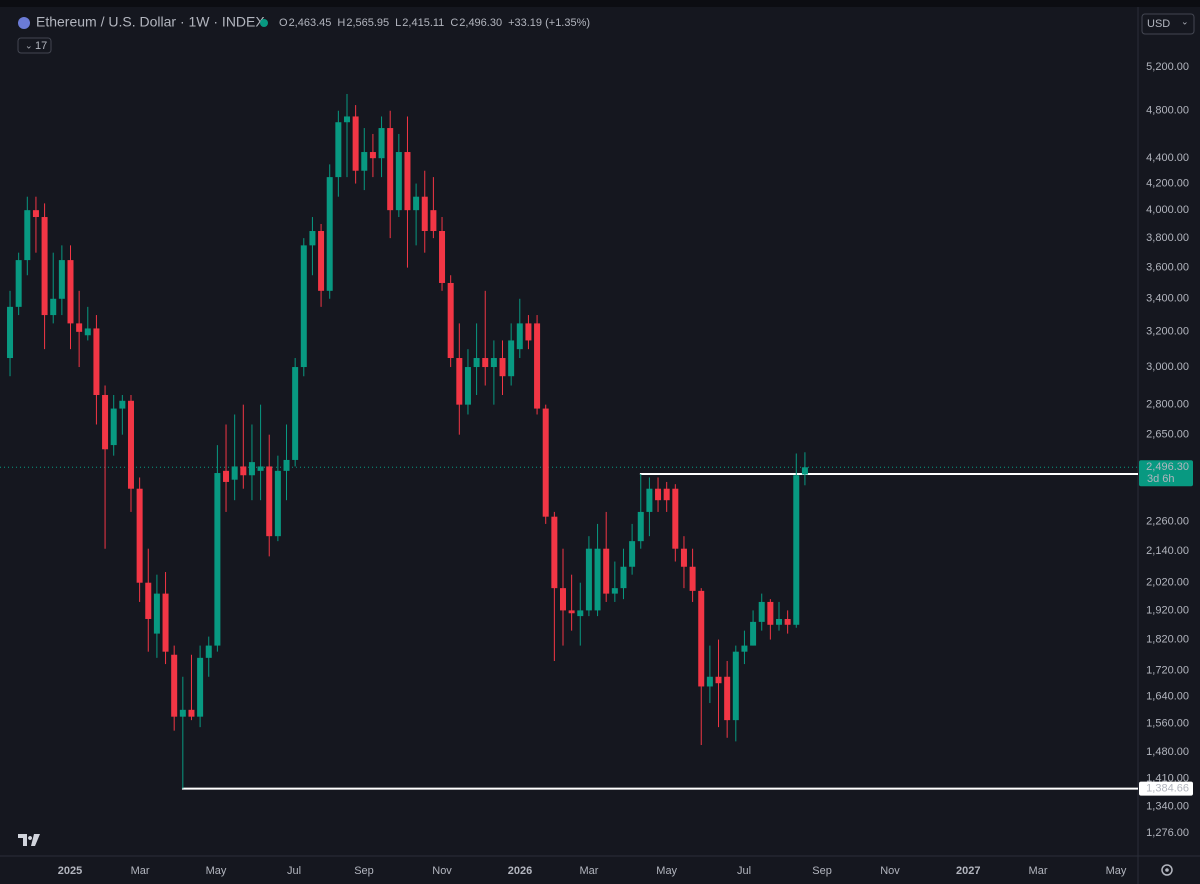 The image size is (1200, 884). What do you see at coordinates (1158, 24) in the screenshot?
I see `currency-label: USD` at bounding box center [1158, 24].